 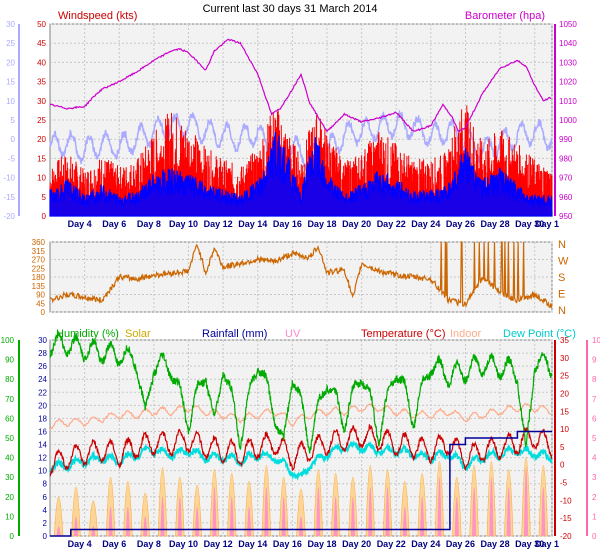 I want to click on p1-baro-tick-8: 1030, so click(x=568, y=62).